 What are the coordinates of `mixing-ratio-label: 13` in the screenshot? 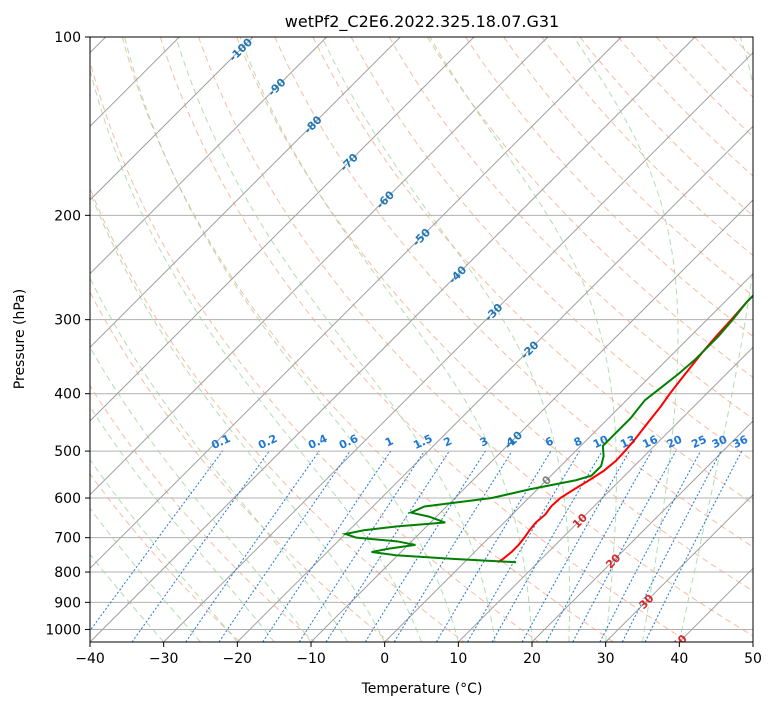 It's located at (627, 442).